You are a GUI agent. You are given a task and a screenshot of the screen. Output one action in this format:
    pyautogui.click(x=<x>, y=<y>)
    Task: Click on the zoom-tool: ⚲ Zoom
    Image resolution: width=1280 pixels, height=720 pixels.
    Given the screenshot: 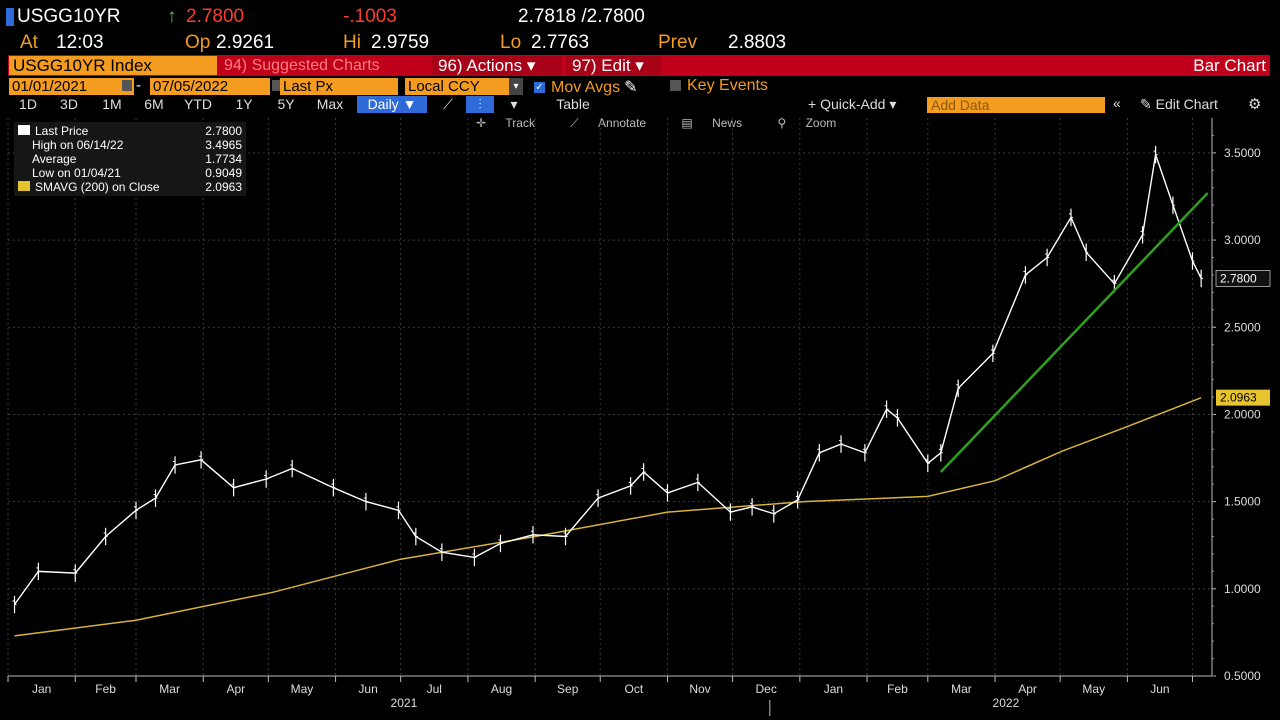 What is the action you would take?
    pyautogui.click(x=814, y=123)
    